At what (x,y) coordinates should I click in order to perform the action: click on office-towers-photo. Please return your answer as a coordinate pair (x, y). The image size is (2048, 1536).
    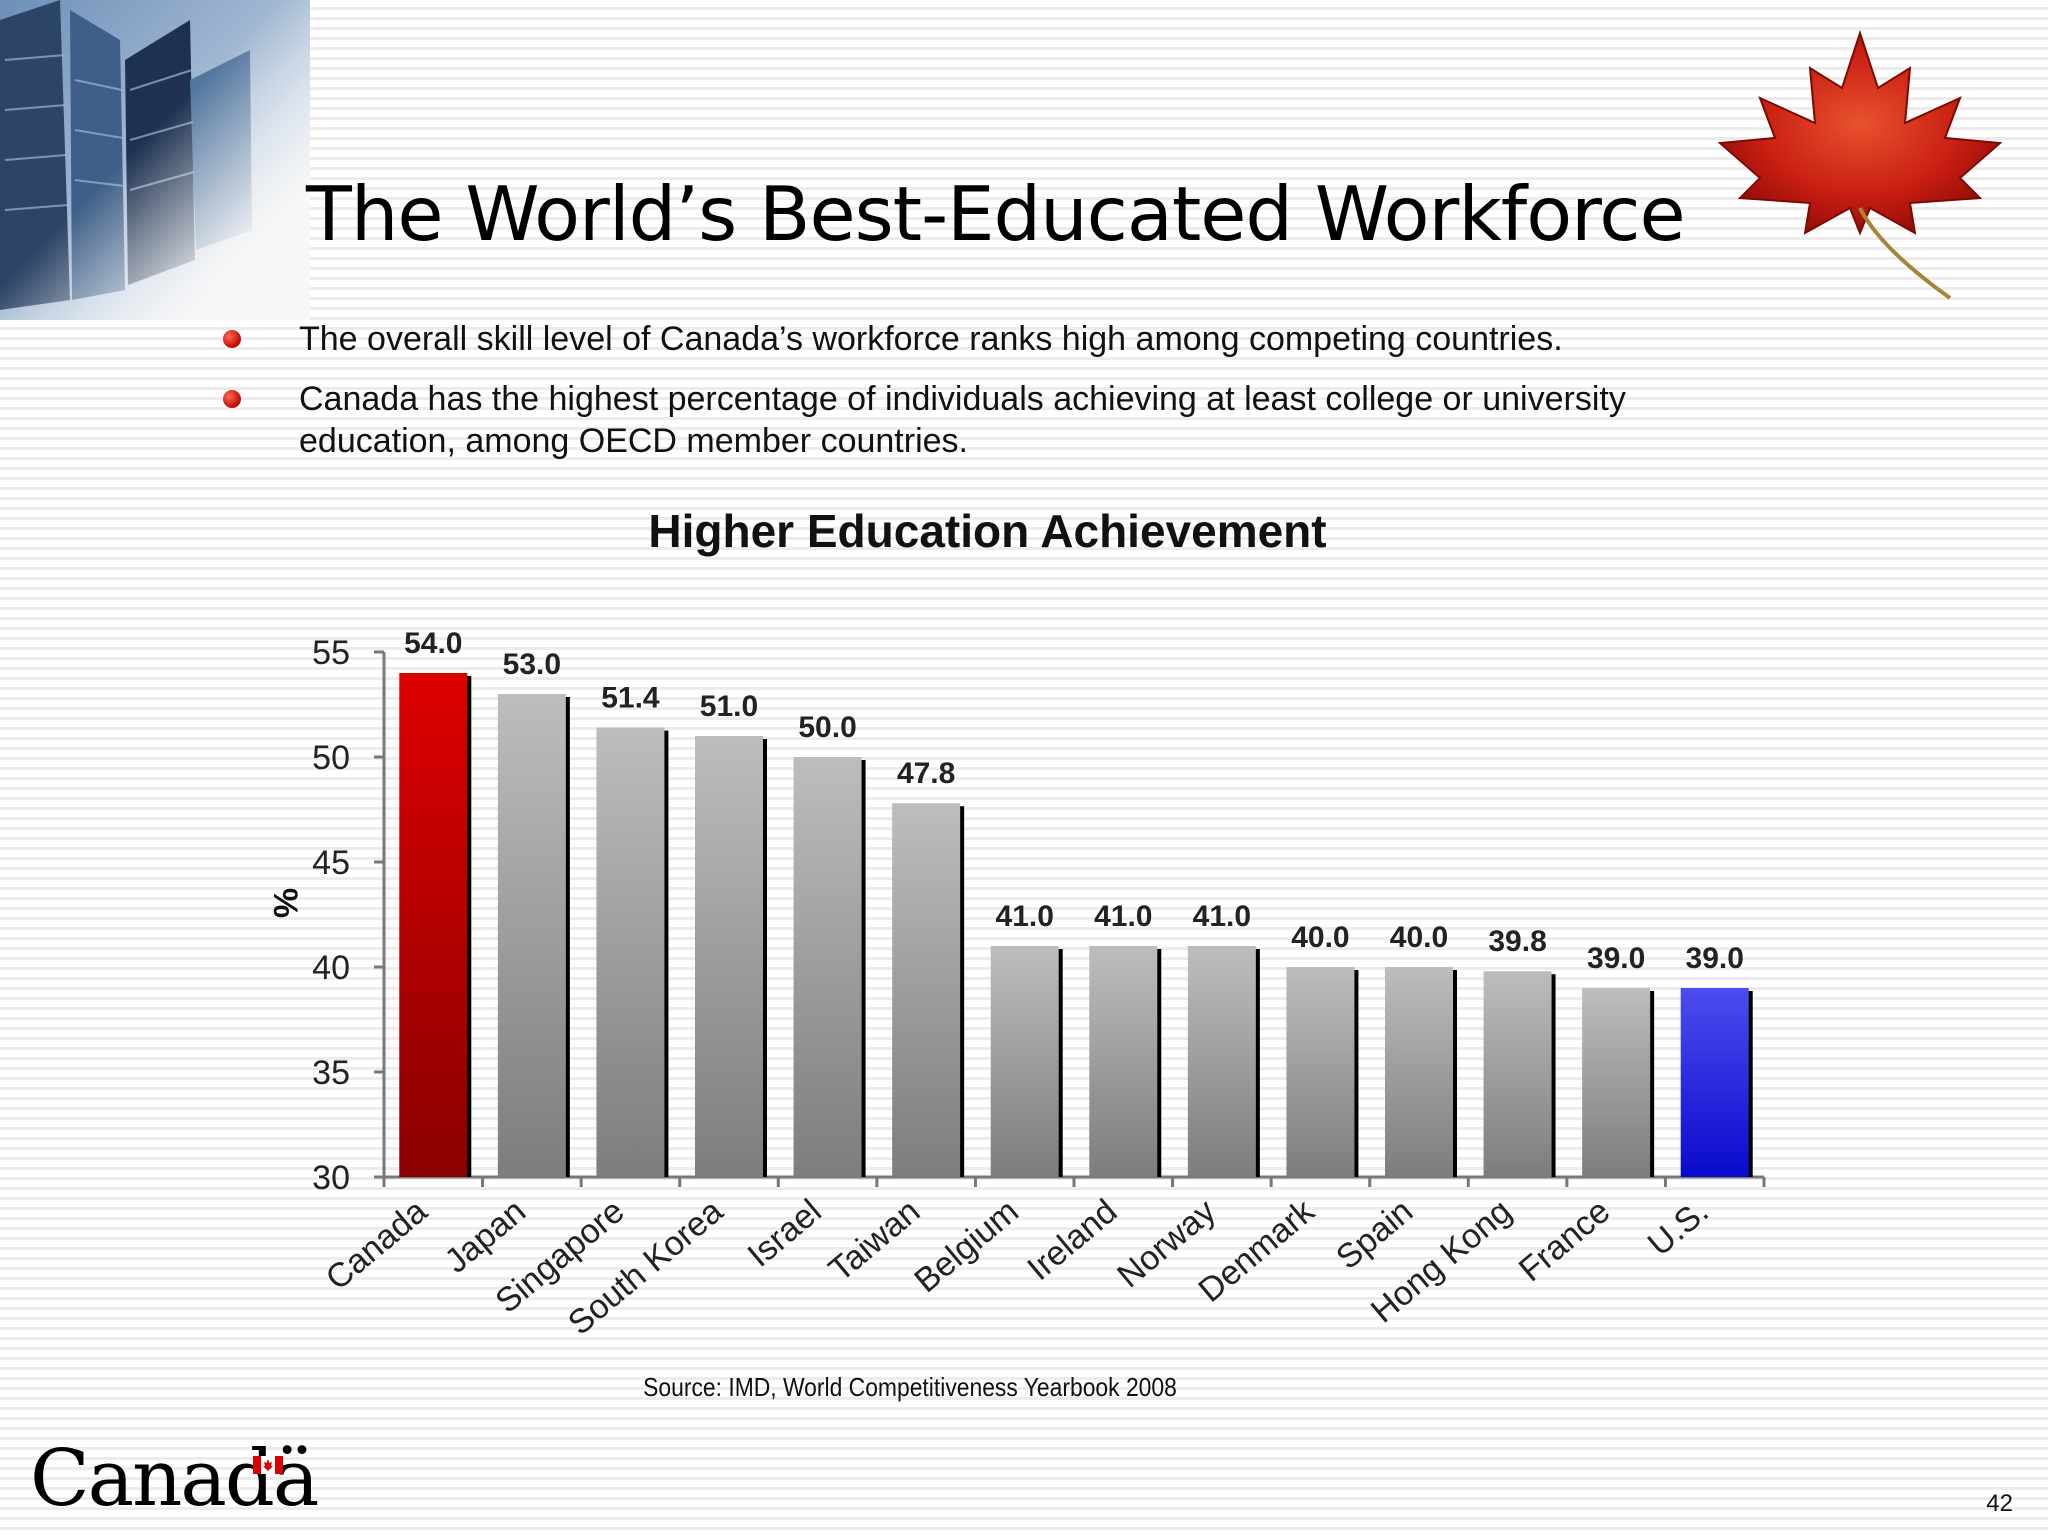
    Looking at the image, I should click on (155, 160).